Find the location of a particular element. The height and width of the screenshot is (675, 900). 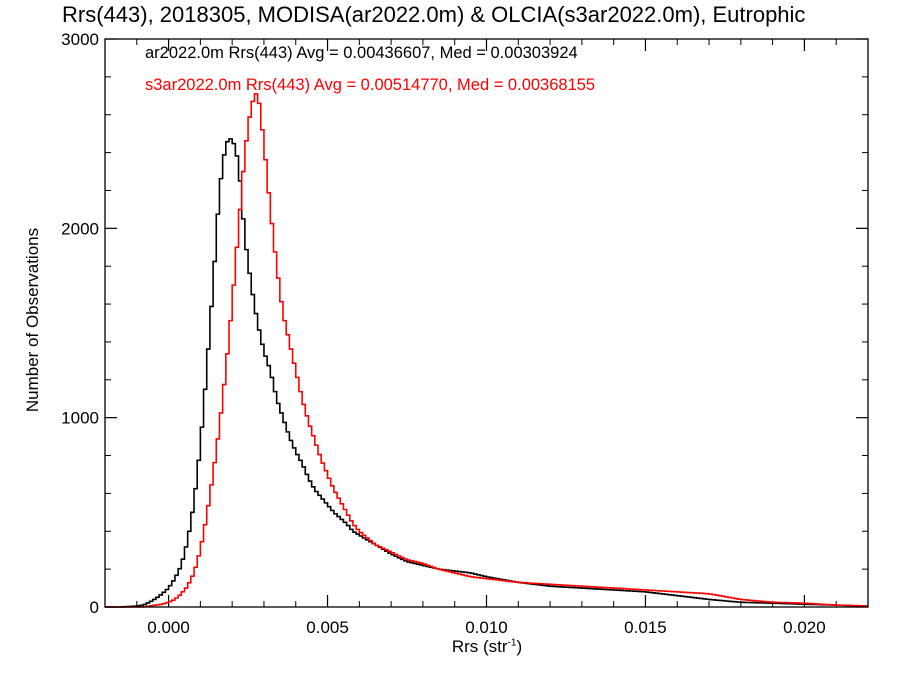

x-tick-label: 0.000 is located at coordinates (168, 627).